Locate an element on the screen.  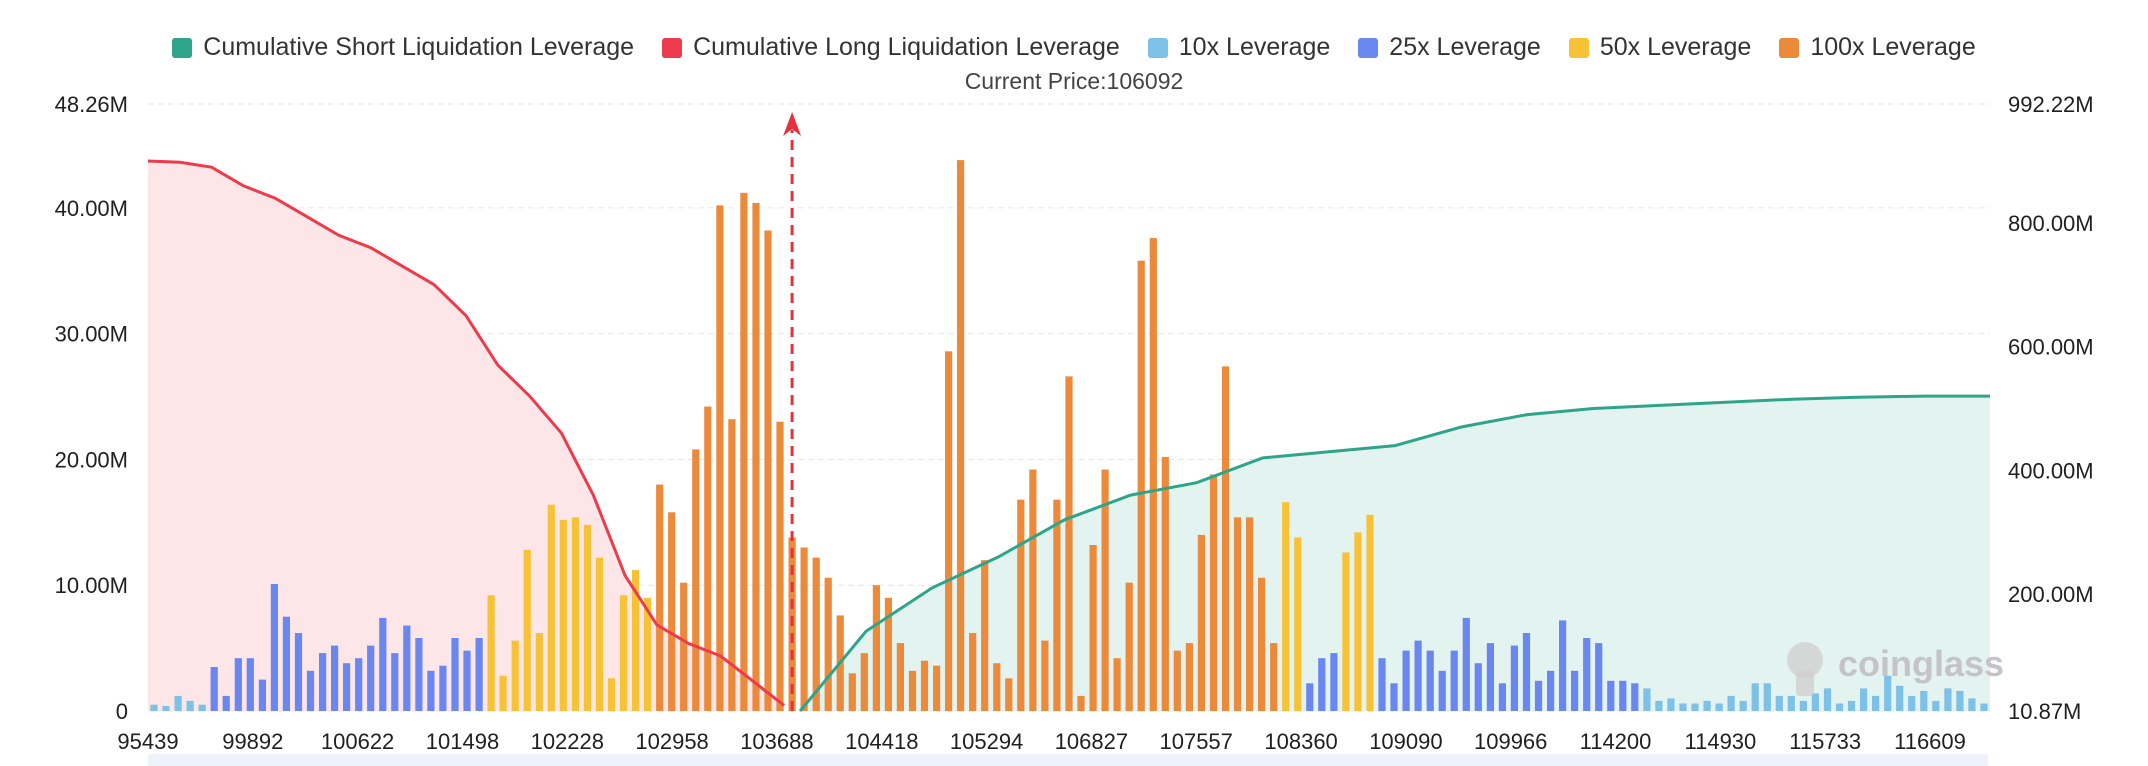
y-left-tick-label: 10.00M is located at coordinates (91, 585).